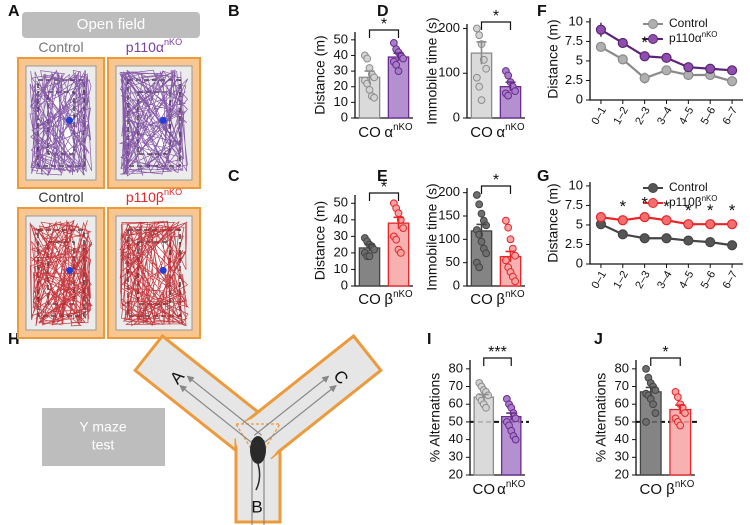  What do you see at coordinates (435, 418) in the screenshot?
I see `y-axis-label: % Alternations` at bounding box center [435, 418].